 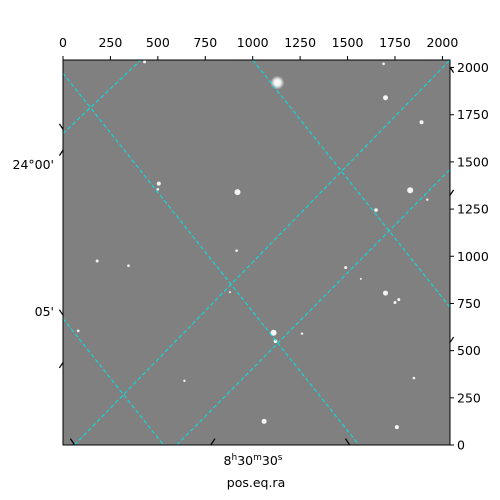 What do you see at coordinates (473, 67) in the screenshot?
I see `right-tick-label-8: 2000` at bounding box center [473, 67].